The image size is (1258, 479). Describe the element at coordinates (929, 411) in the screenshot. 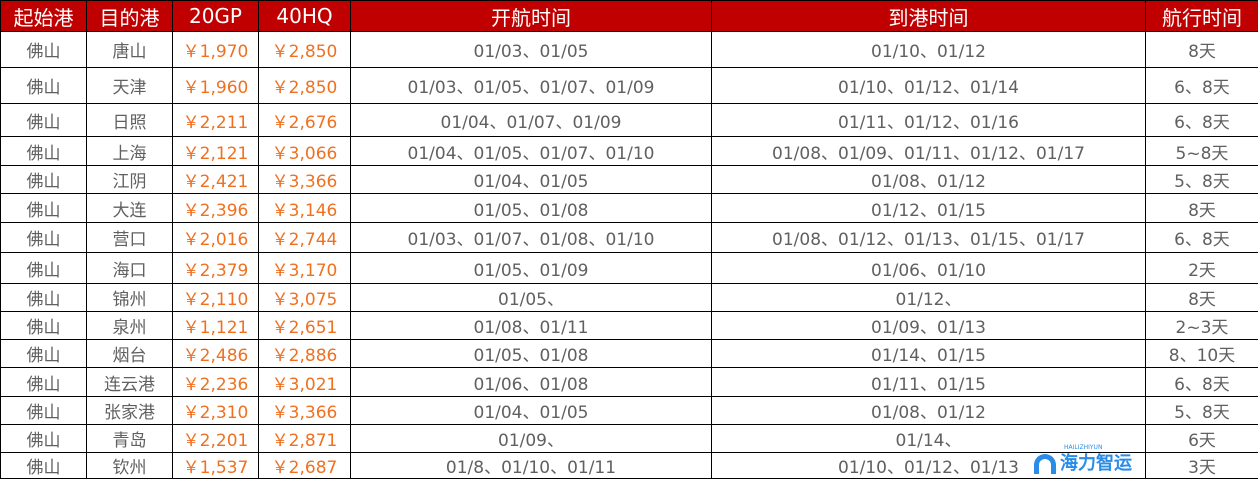

I see `arrival-dates-cell: 01/08、01/12` at that location.